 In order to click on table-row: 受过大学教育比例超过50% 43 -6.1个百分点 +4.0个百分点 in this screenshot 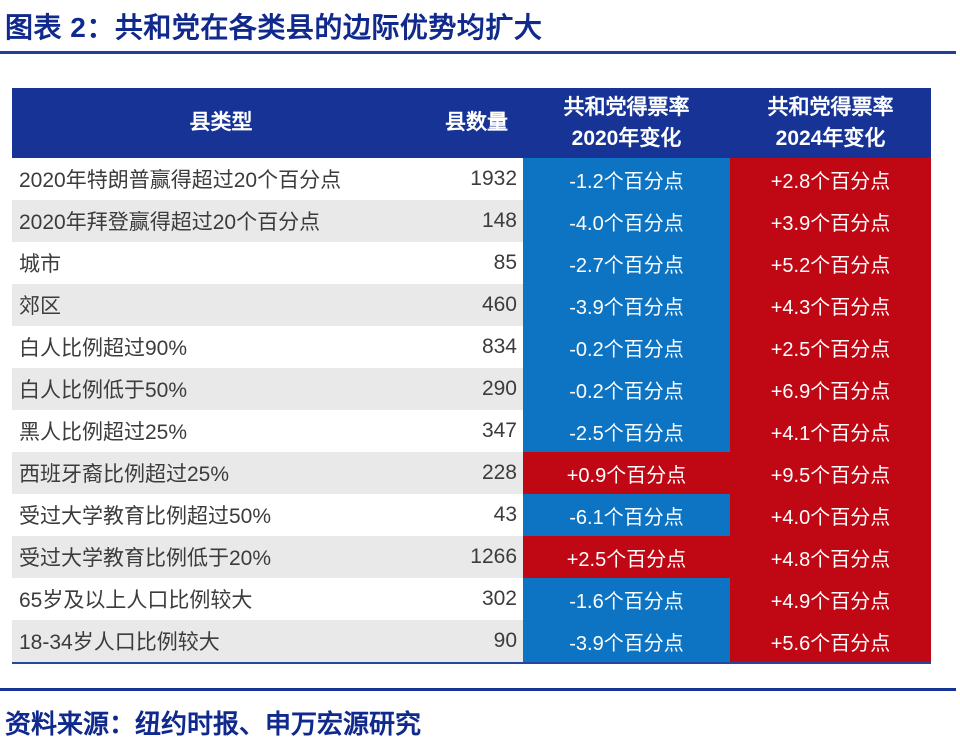, I will do `click(471, 515)`.